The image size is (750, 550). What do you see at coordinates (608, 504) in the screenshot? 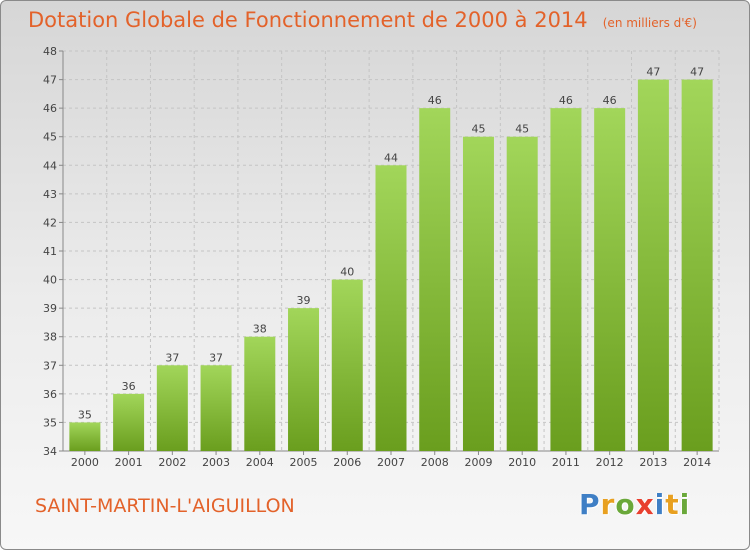
I see `logo-letter: r` at bounding box center [608, 504].